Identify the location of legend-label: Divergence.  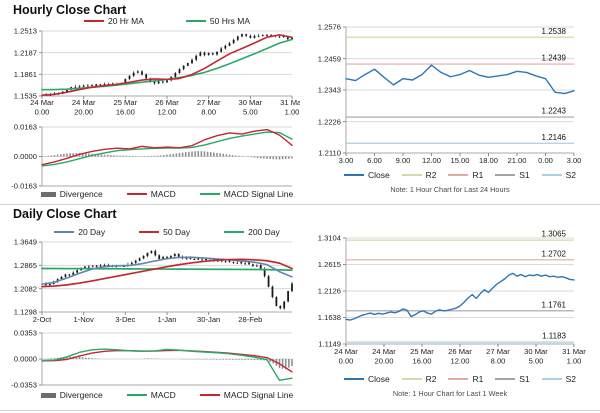
(81, 194).